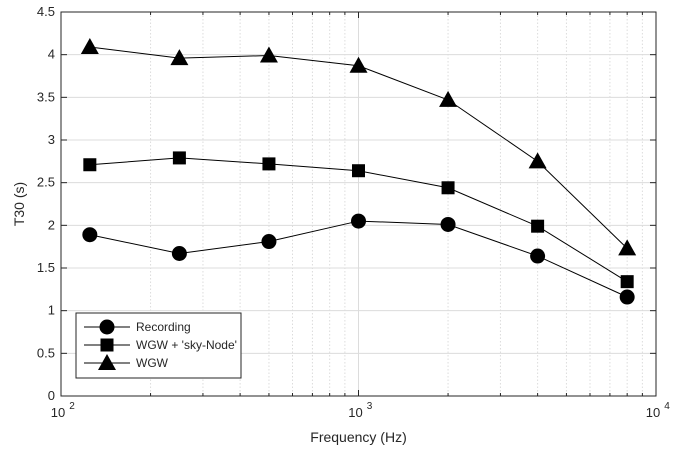  What do you see at coordinates (186, 345) in the screenshot?
I see `legend-label: WGW + 'sky-Node'` at bounding box center [186, 345].